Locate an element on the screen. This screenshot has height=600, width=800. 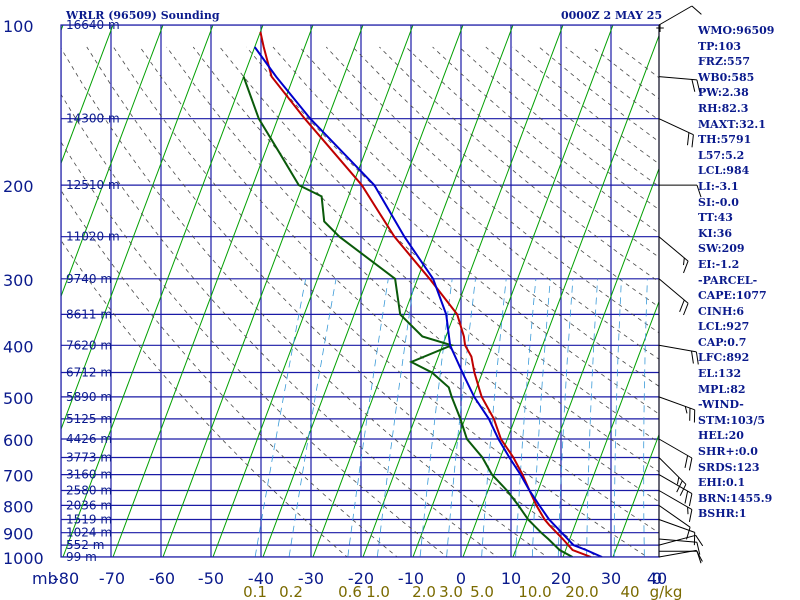
mixing-ratio-label: 0.1 is located at coordinates (255, 591).